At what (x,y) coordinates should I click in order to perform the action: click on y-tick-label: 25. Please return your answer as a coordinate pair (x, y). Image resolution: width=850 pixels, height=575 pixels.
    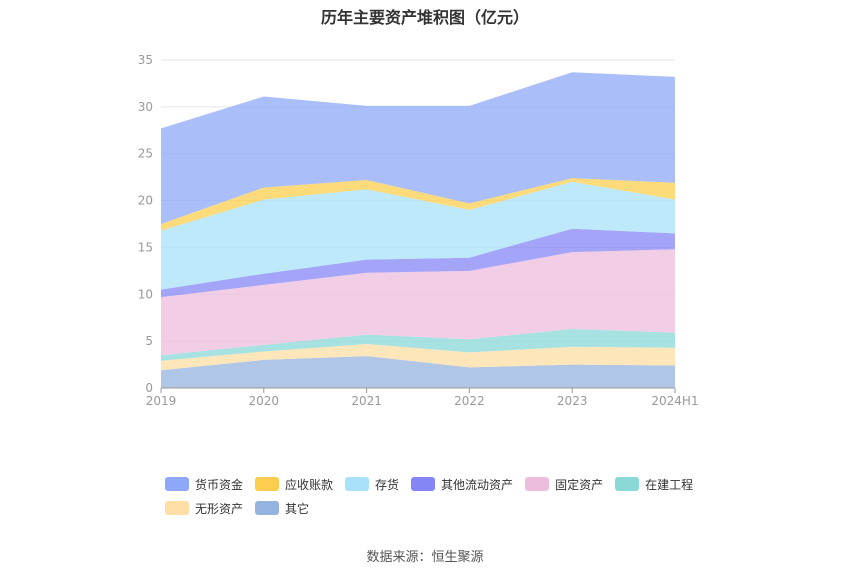
    Looking at the image, I should click on (145, 154).